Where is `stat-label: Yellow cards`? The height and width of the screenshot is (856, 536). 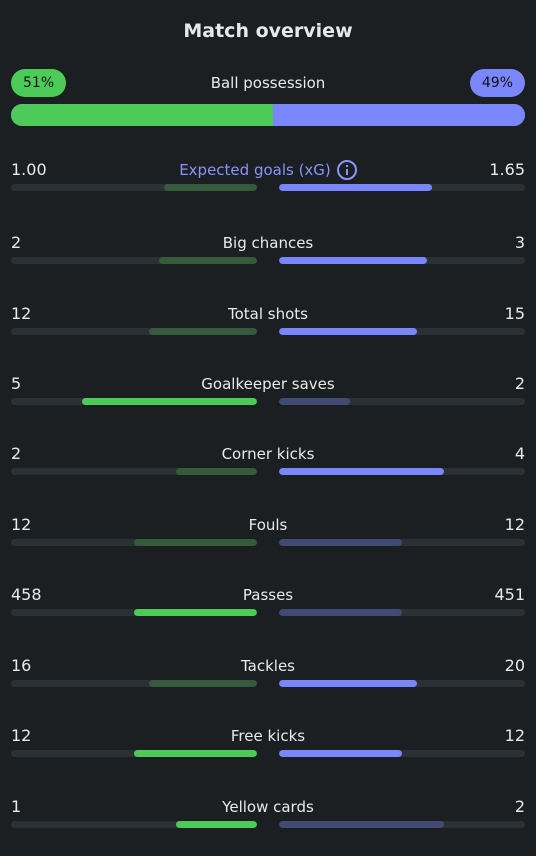
stat-label: Yellow cards is located at coordinates (268, 807).